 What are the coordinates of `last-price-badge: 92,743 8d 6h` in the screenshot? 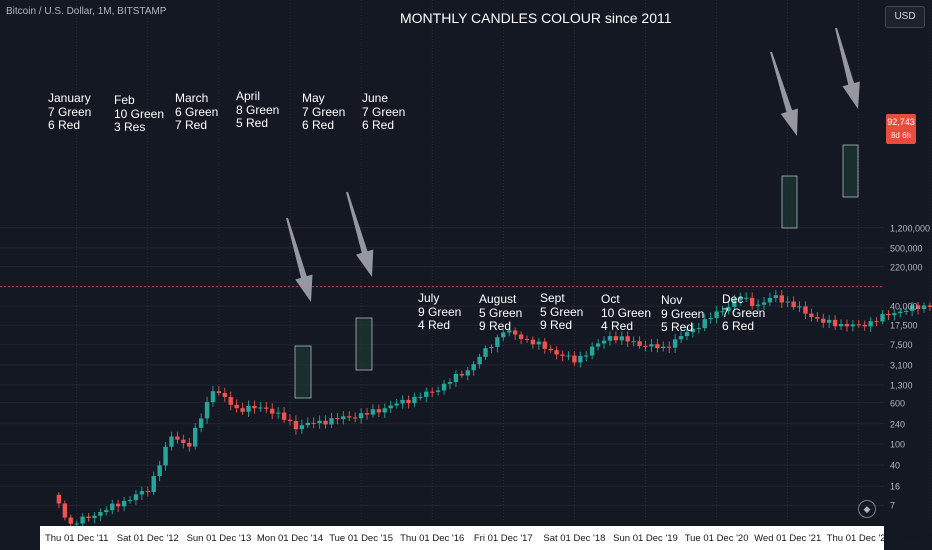 It's located at (901, 129).